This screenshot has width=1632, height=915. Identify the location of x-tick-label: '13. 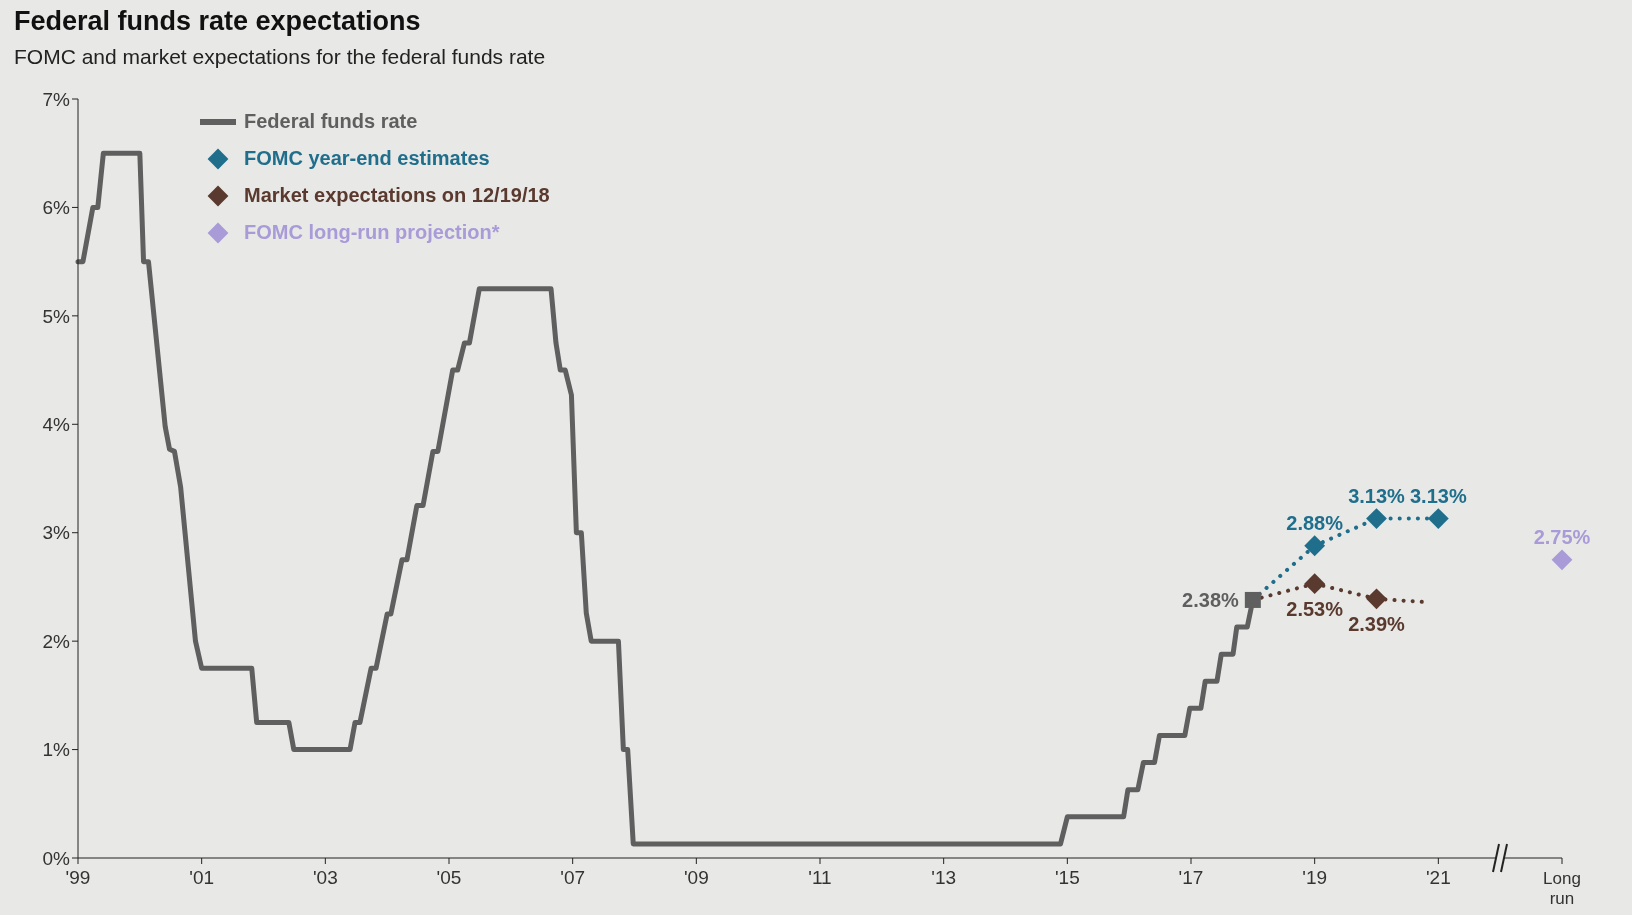
(944, 877).